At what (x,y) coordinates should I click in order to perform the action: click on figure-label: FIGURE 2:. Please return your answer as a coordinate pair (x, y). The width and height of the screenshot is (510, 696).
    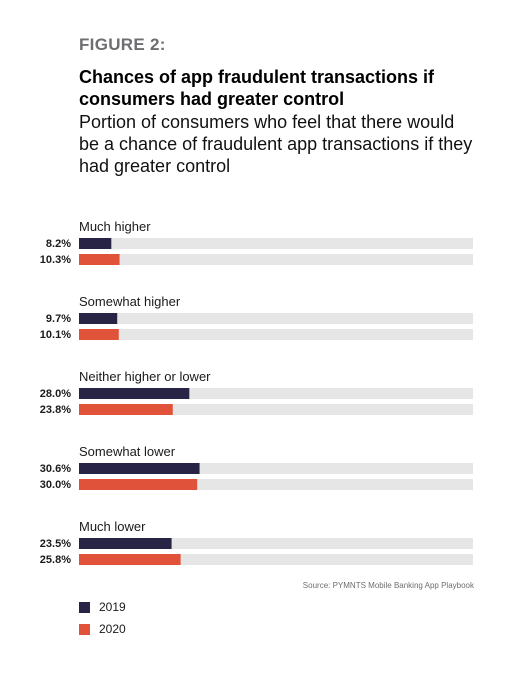
    Looking at the image, I should click on (122, 44).